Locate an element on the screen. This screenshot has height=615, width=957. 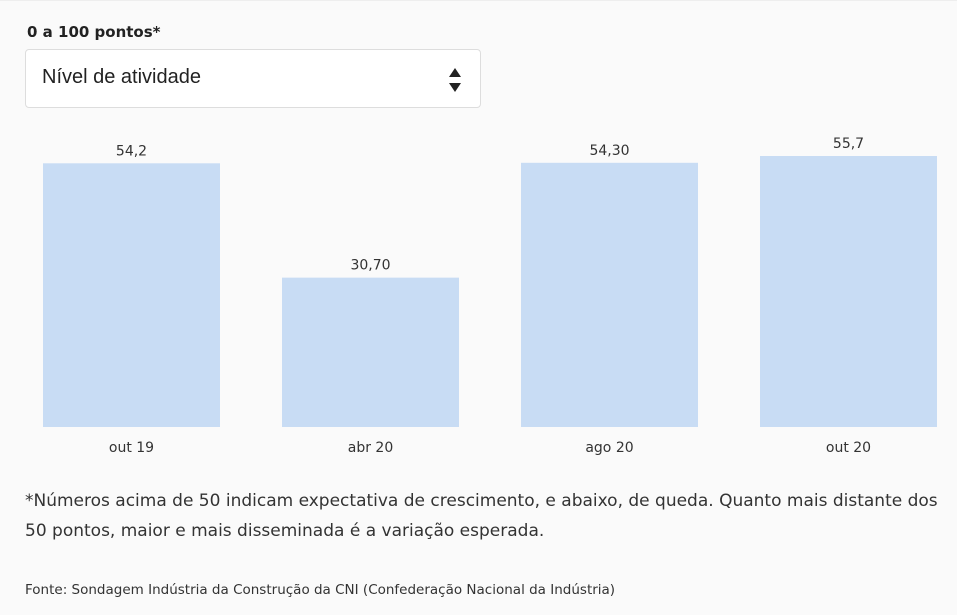
indicator-select: Nível de atividade is located at coordinates (253, 78).